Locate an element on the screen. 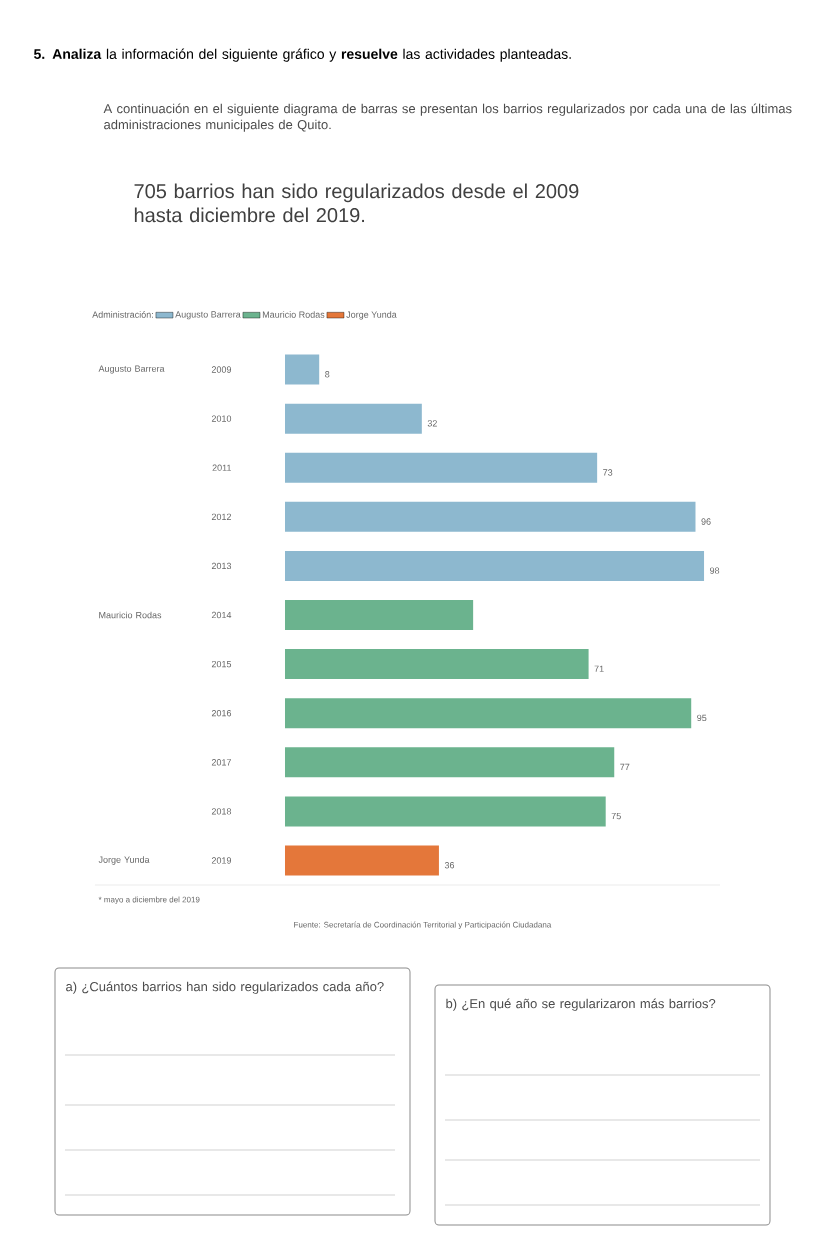 The image size is (826, 1248). data-label: 96 is located at coordinates (706, 521).